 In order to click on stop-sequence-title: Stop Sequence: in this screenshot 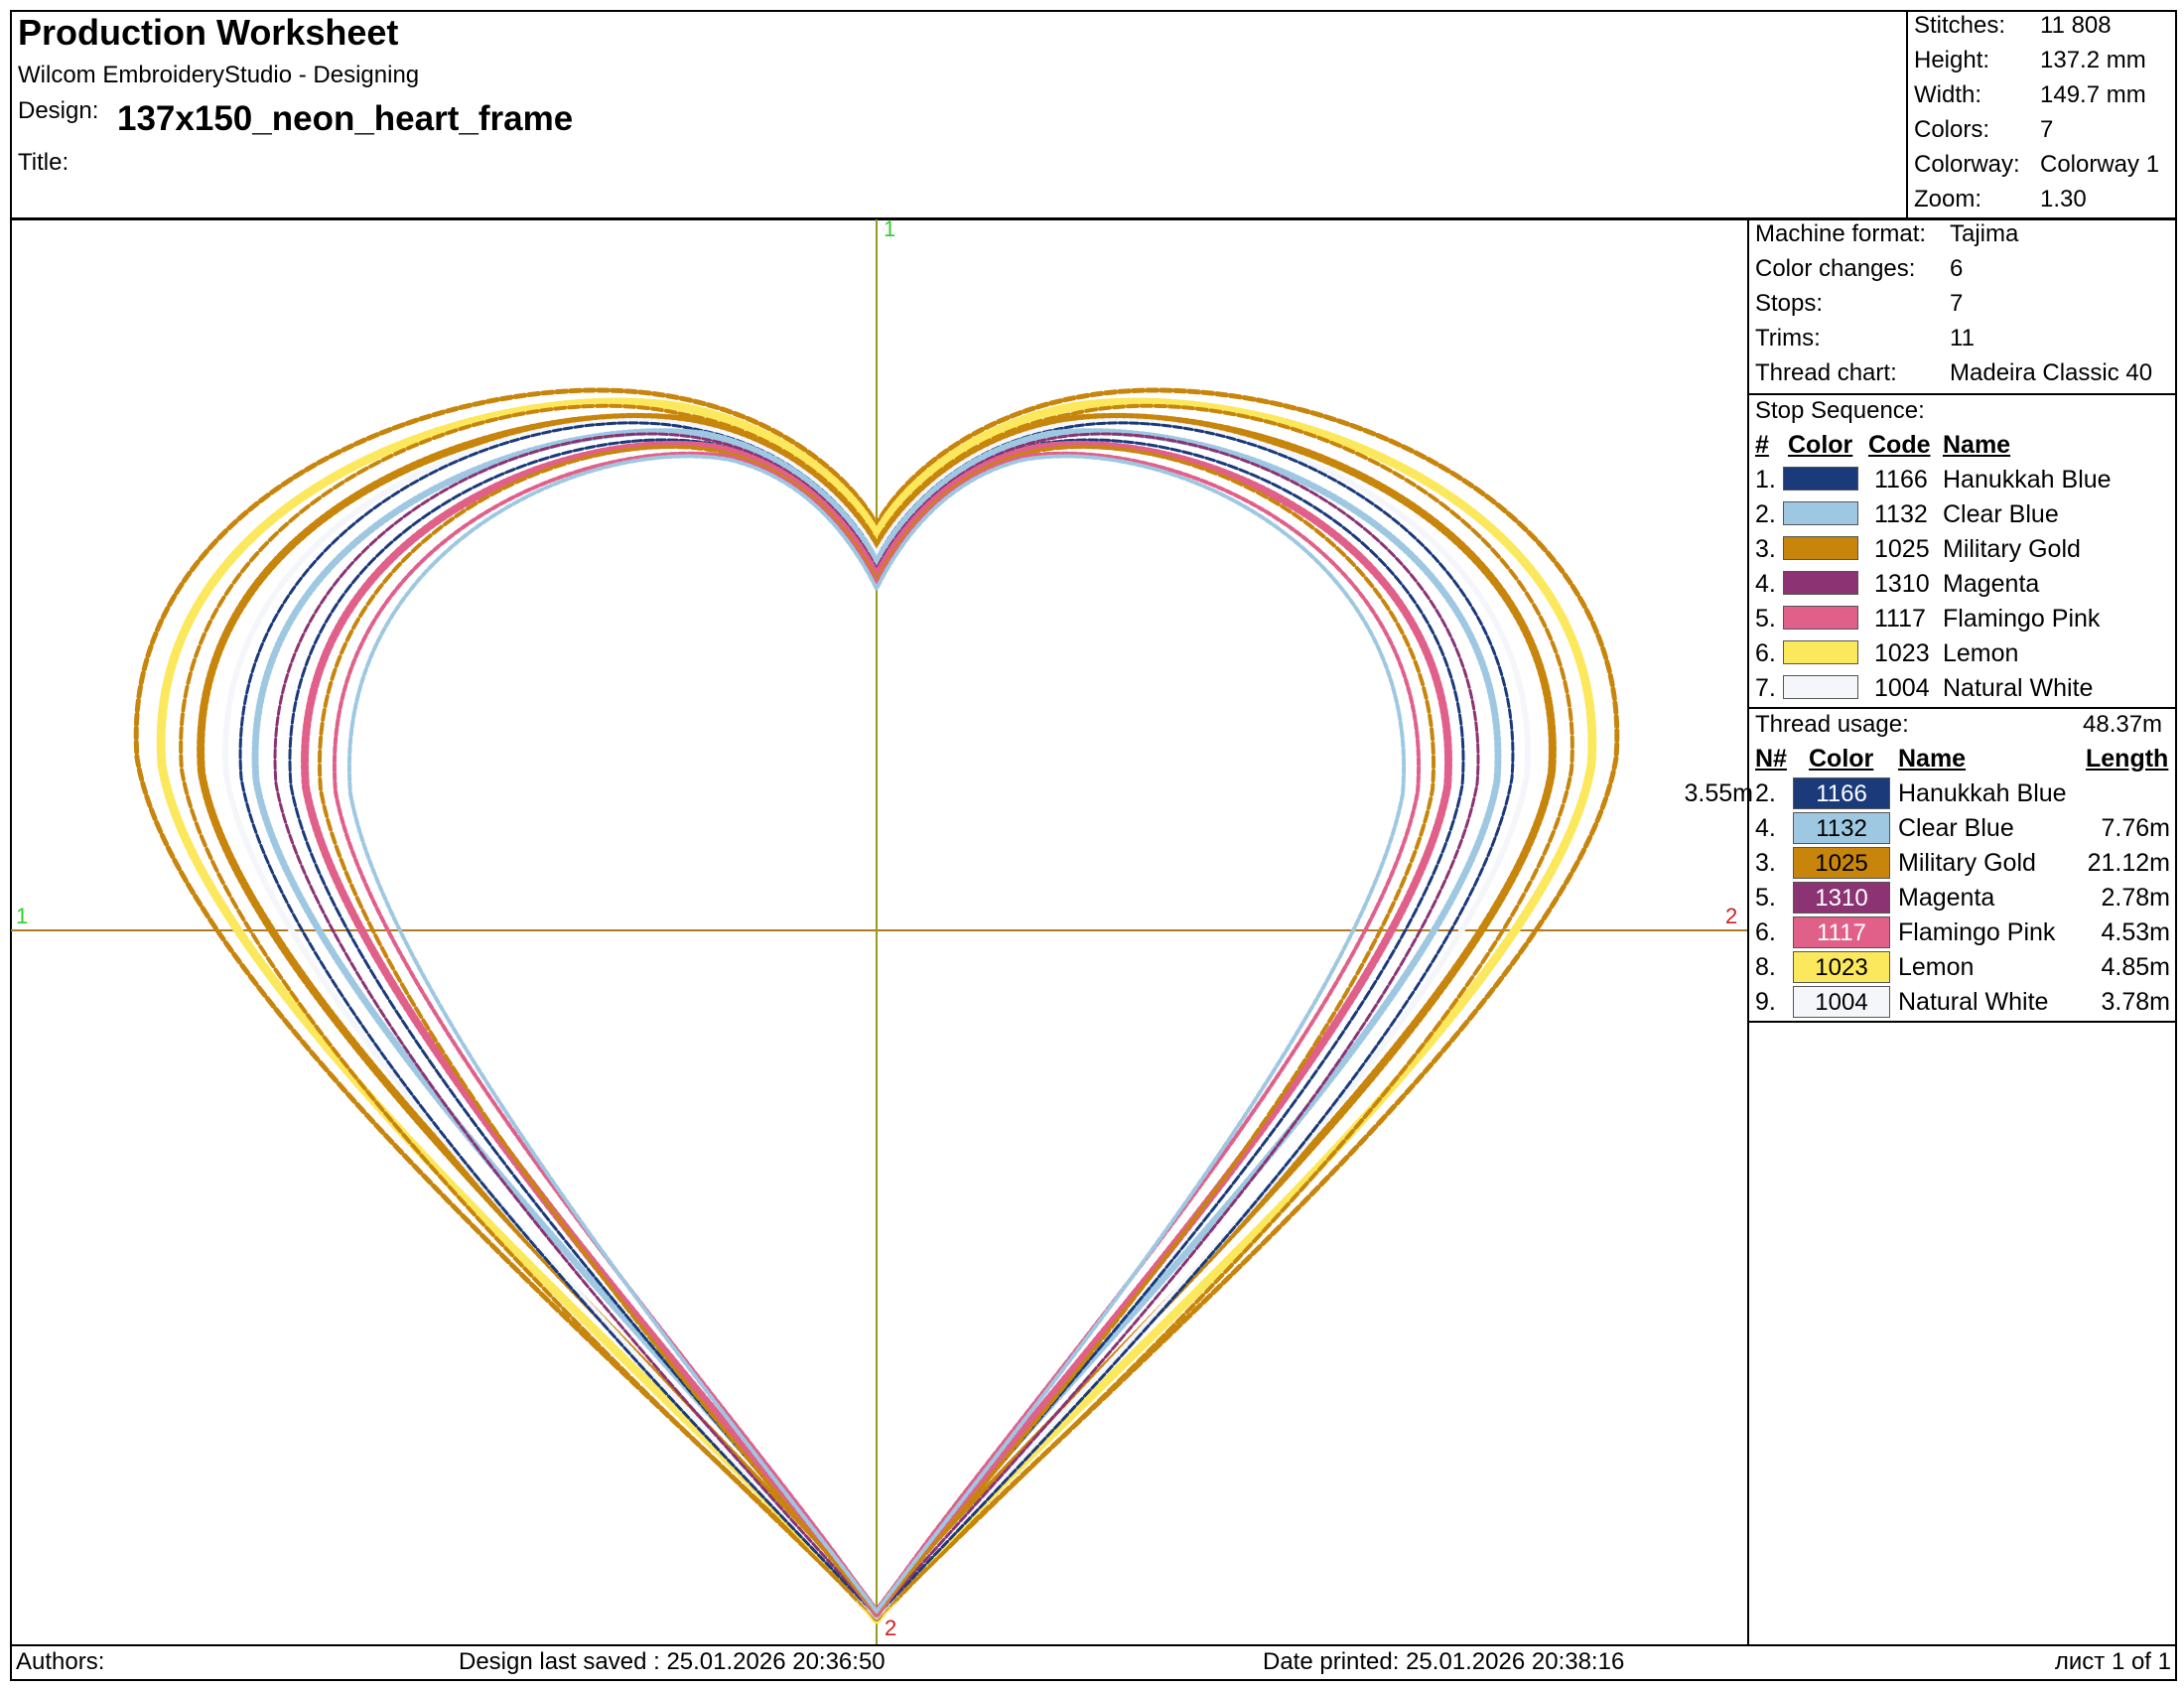, I will do `click(1840, 410)`.